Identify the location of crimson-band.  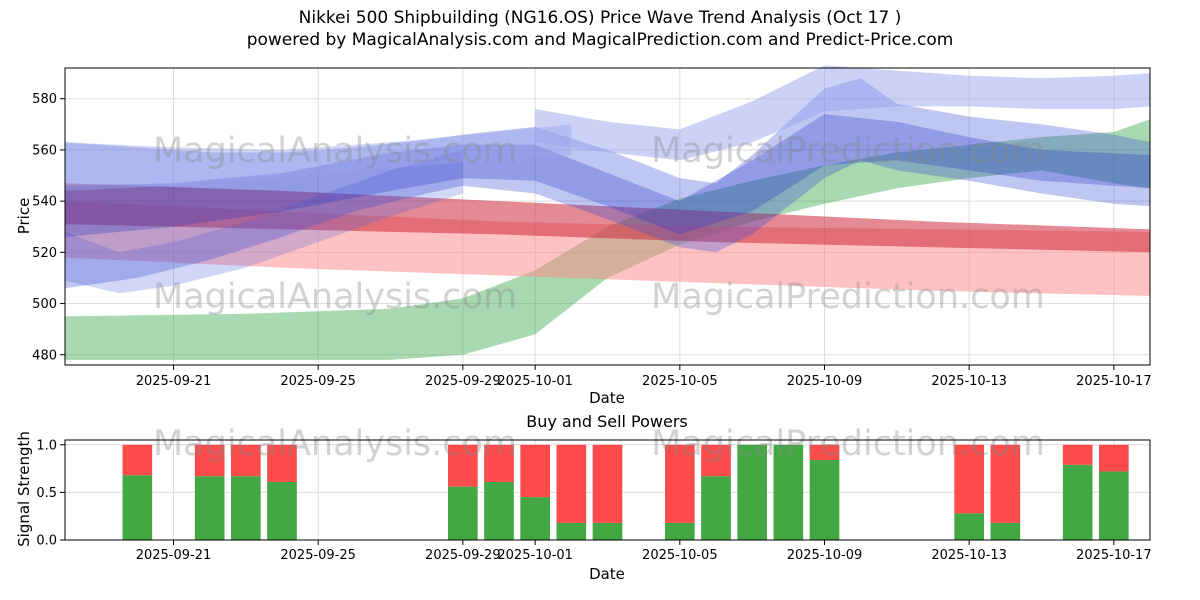
(607, 218).